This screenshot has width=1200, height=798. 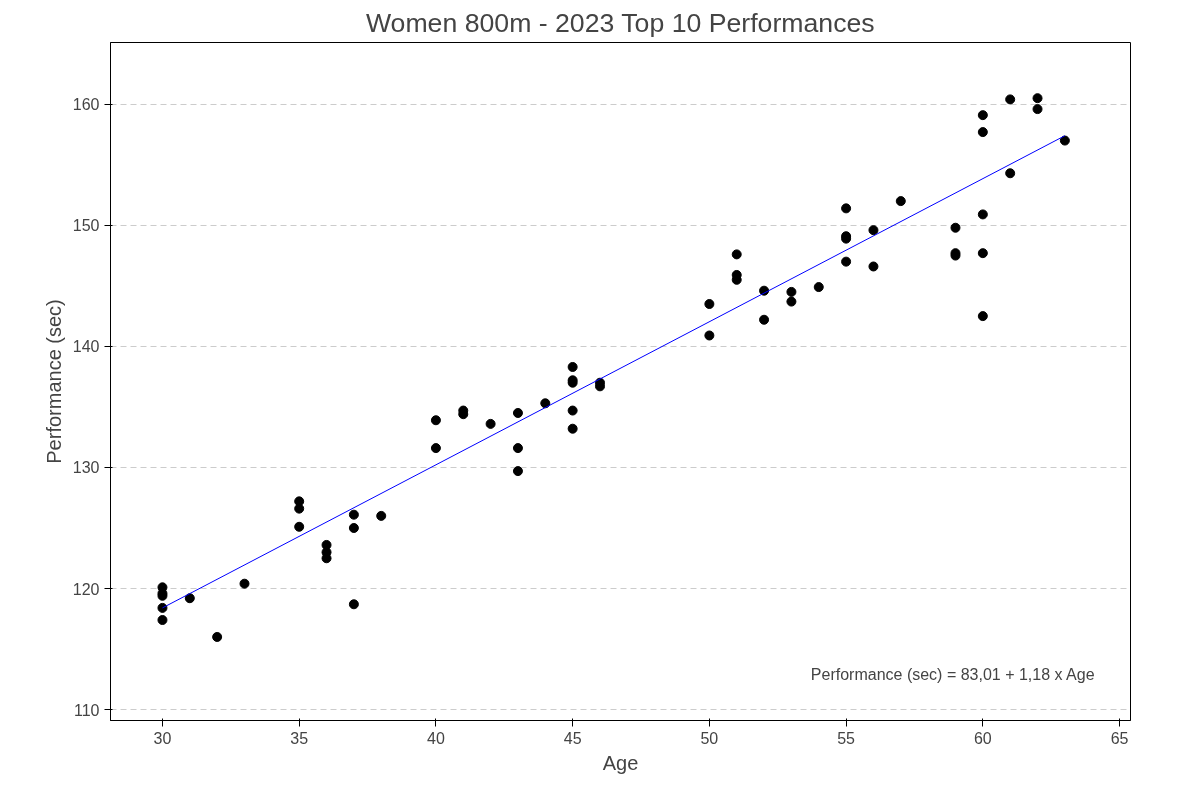 What do you see at coordinates (86, 710) in the screenshot?
I see `y-tick-label: 110` at bounding box center [86, 710].